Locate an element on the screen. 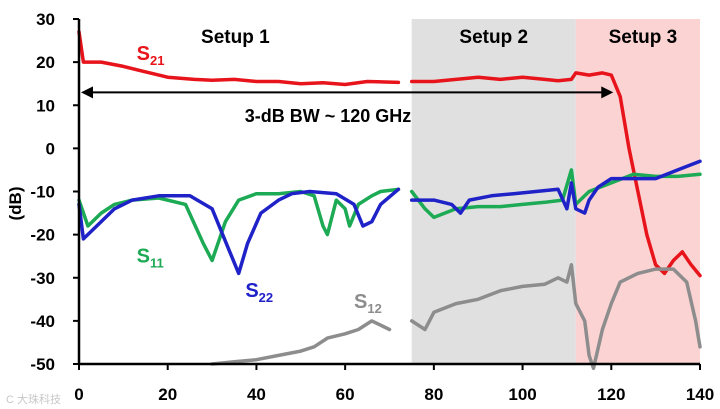 Image resolution: width=720 pixels, height=409 pixels. x-tick-label: 120 is located at coordinates (611, 394).